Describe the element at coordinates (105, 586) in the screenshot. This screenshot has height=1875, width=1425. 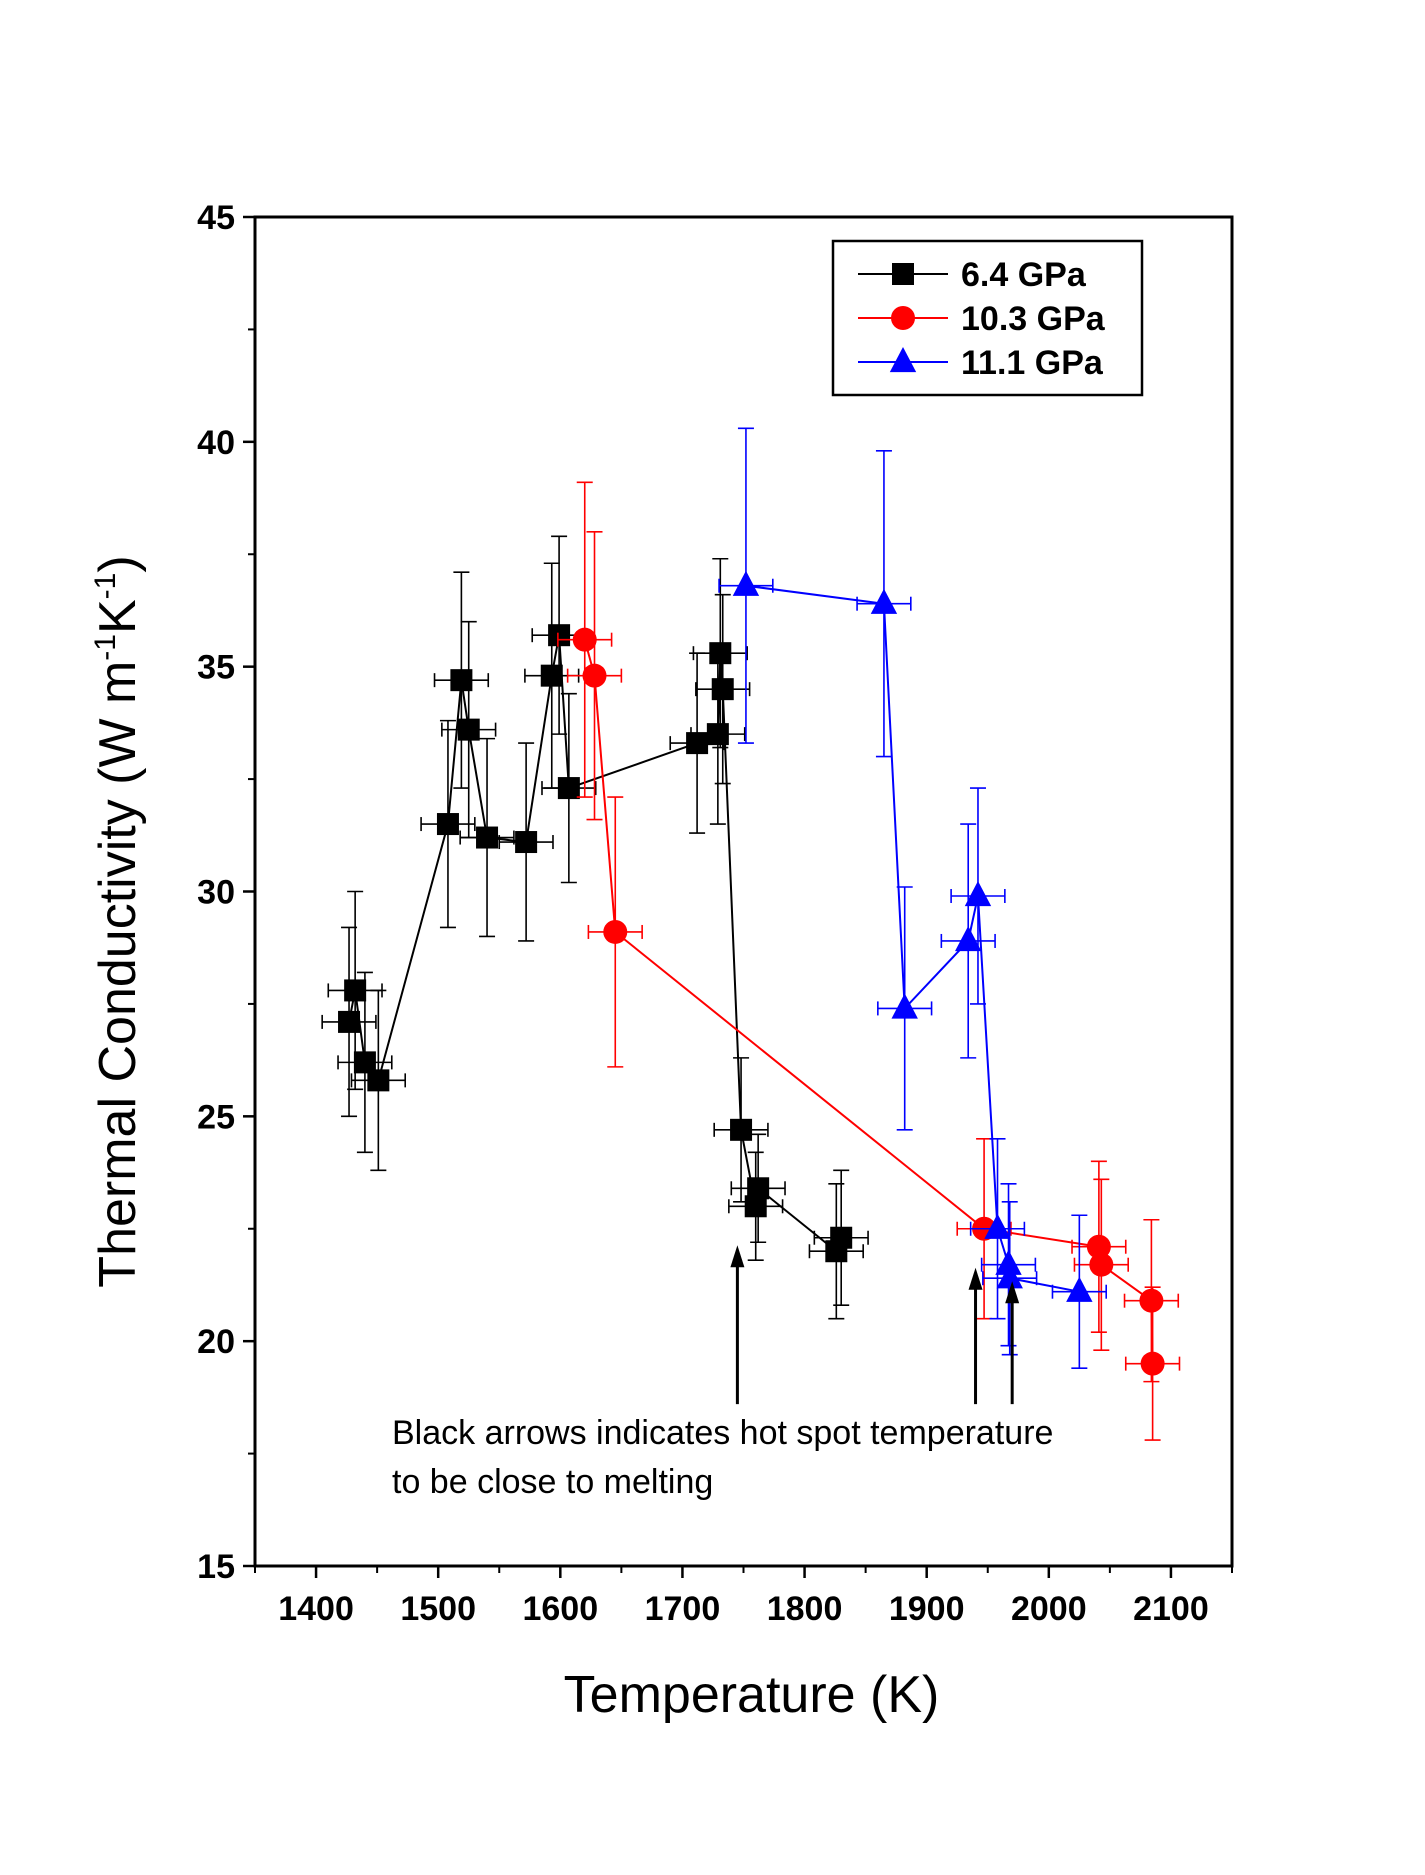
I see `y-title-sup-2: -1` at that location.